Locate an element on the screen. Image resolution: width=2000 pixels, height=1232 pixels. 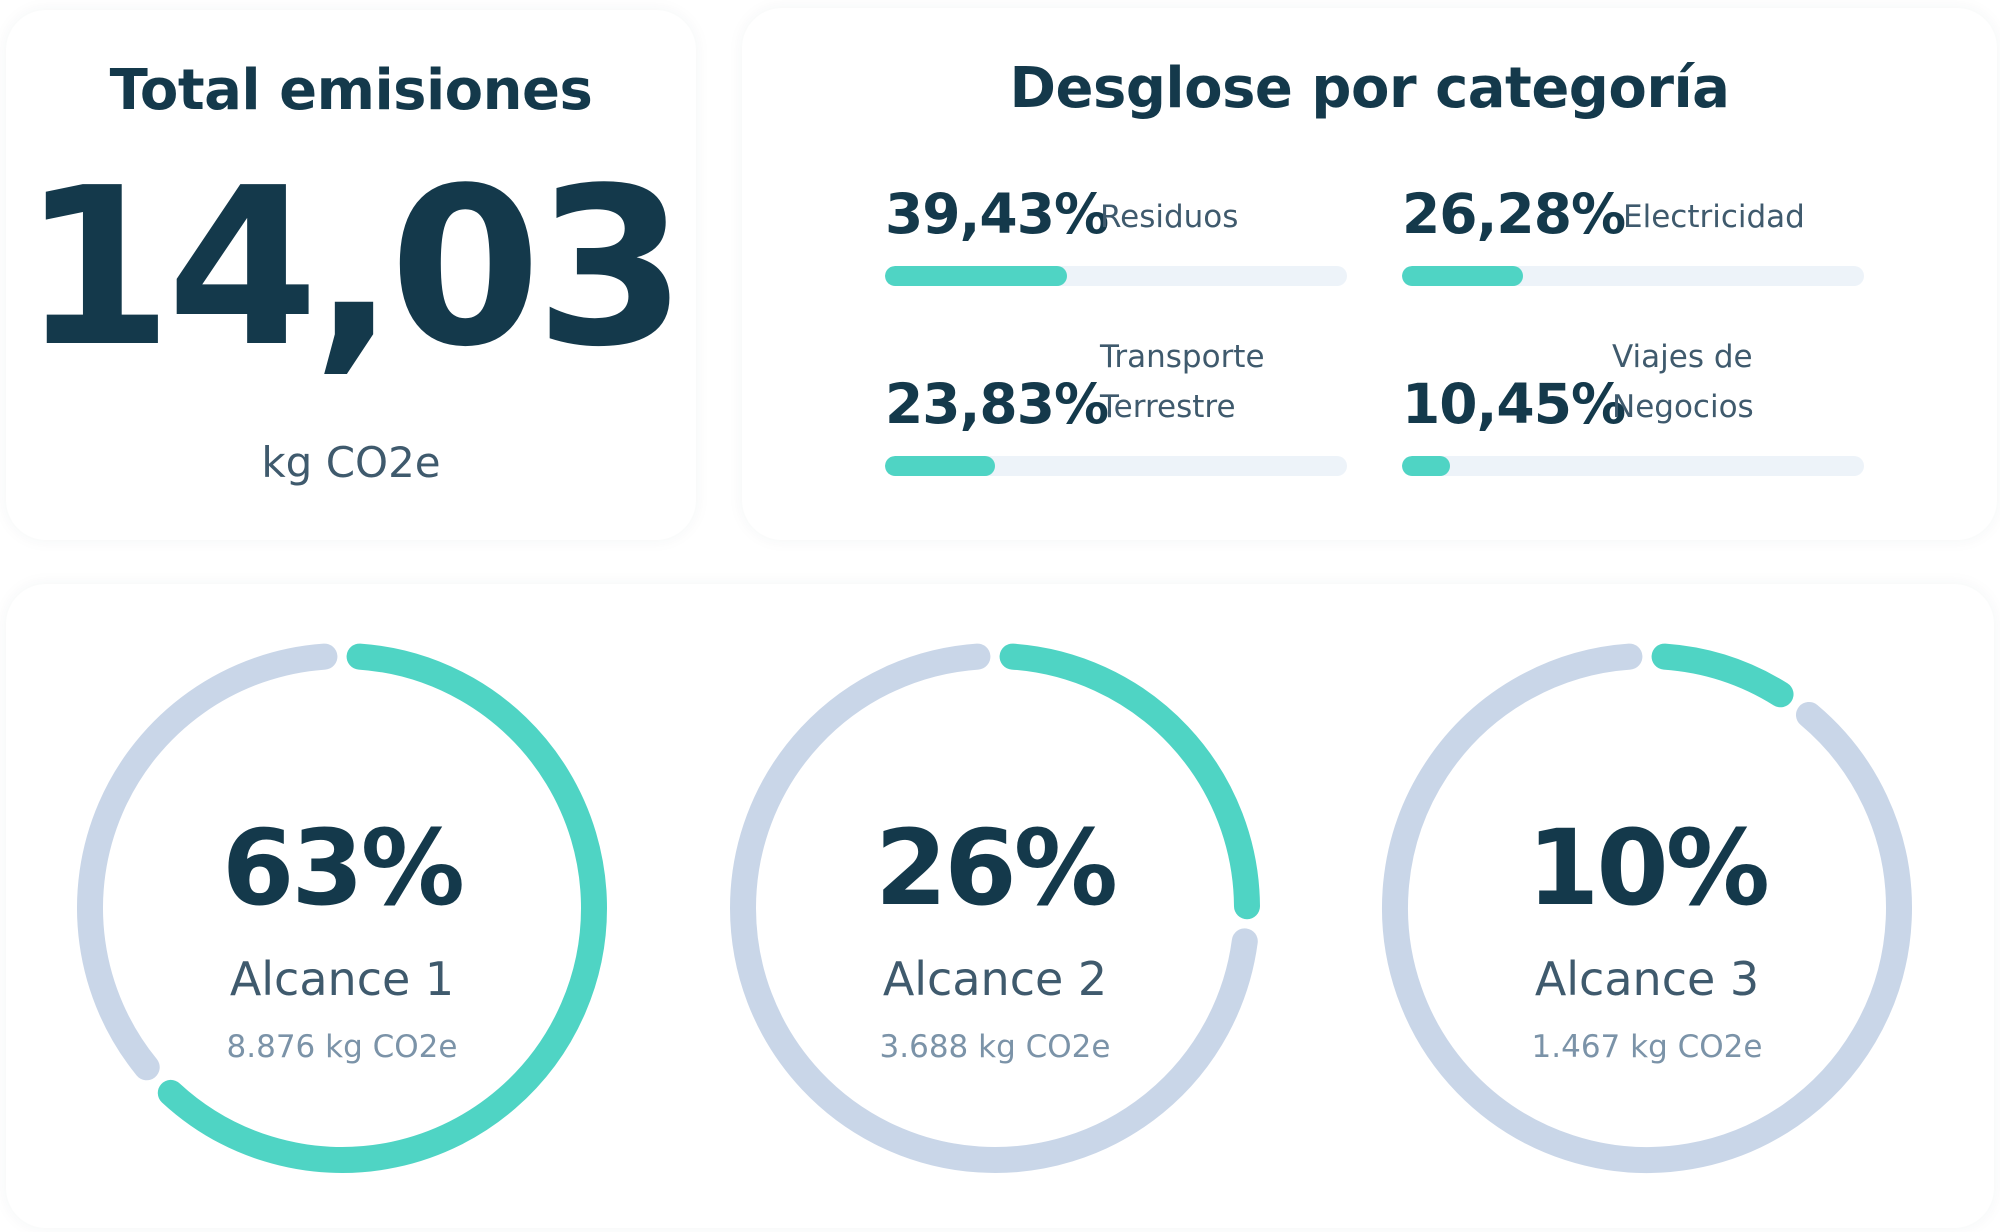
category-label: Electricidad is located at coordinates (1714, 217).